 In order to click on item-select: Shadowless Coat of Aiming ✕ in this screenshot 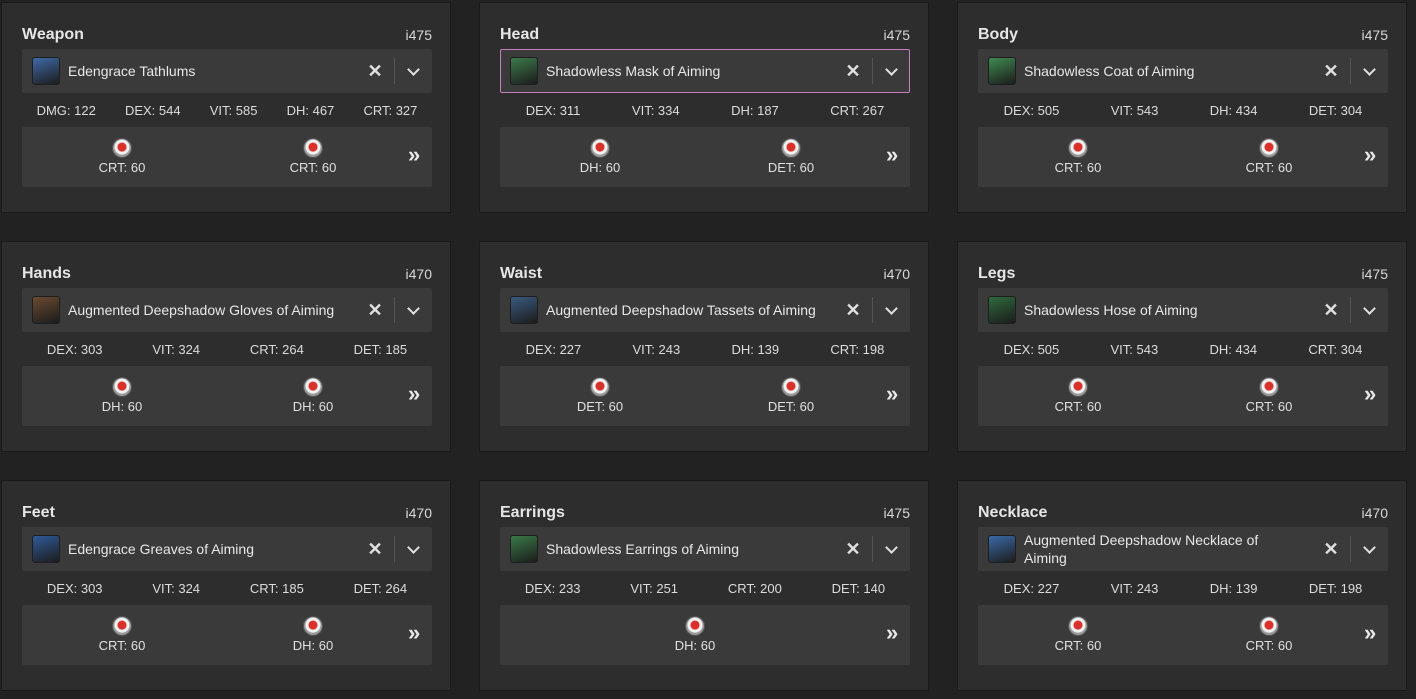, I will do `click(1183, 71)`.